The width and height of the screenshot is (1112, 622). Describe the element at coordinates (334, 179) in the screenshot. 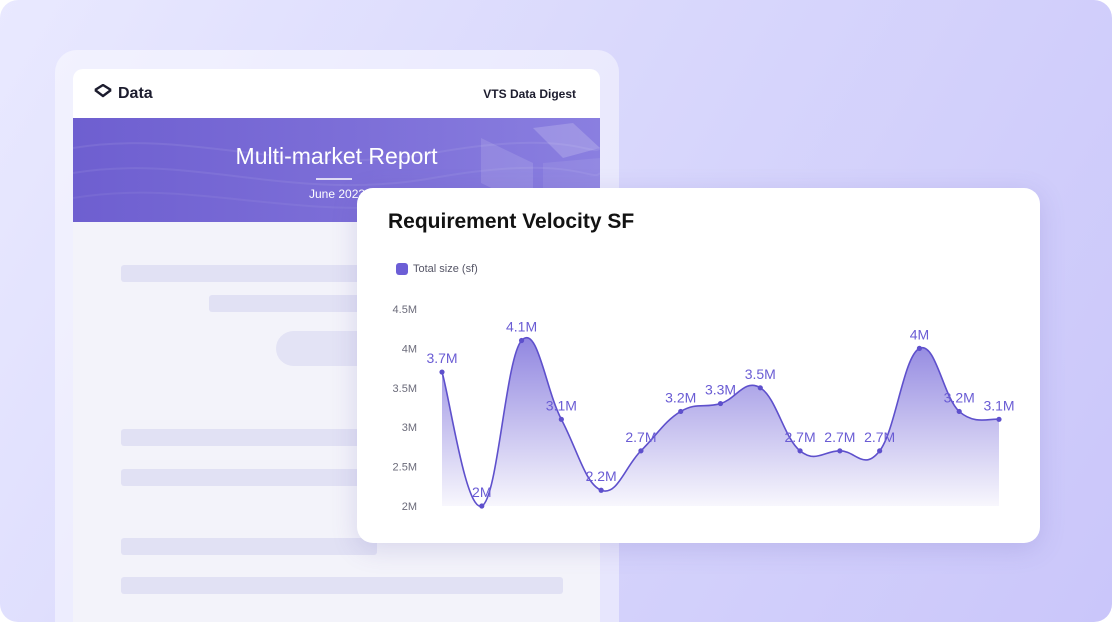

I see `title-divider` at that location.